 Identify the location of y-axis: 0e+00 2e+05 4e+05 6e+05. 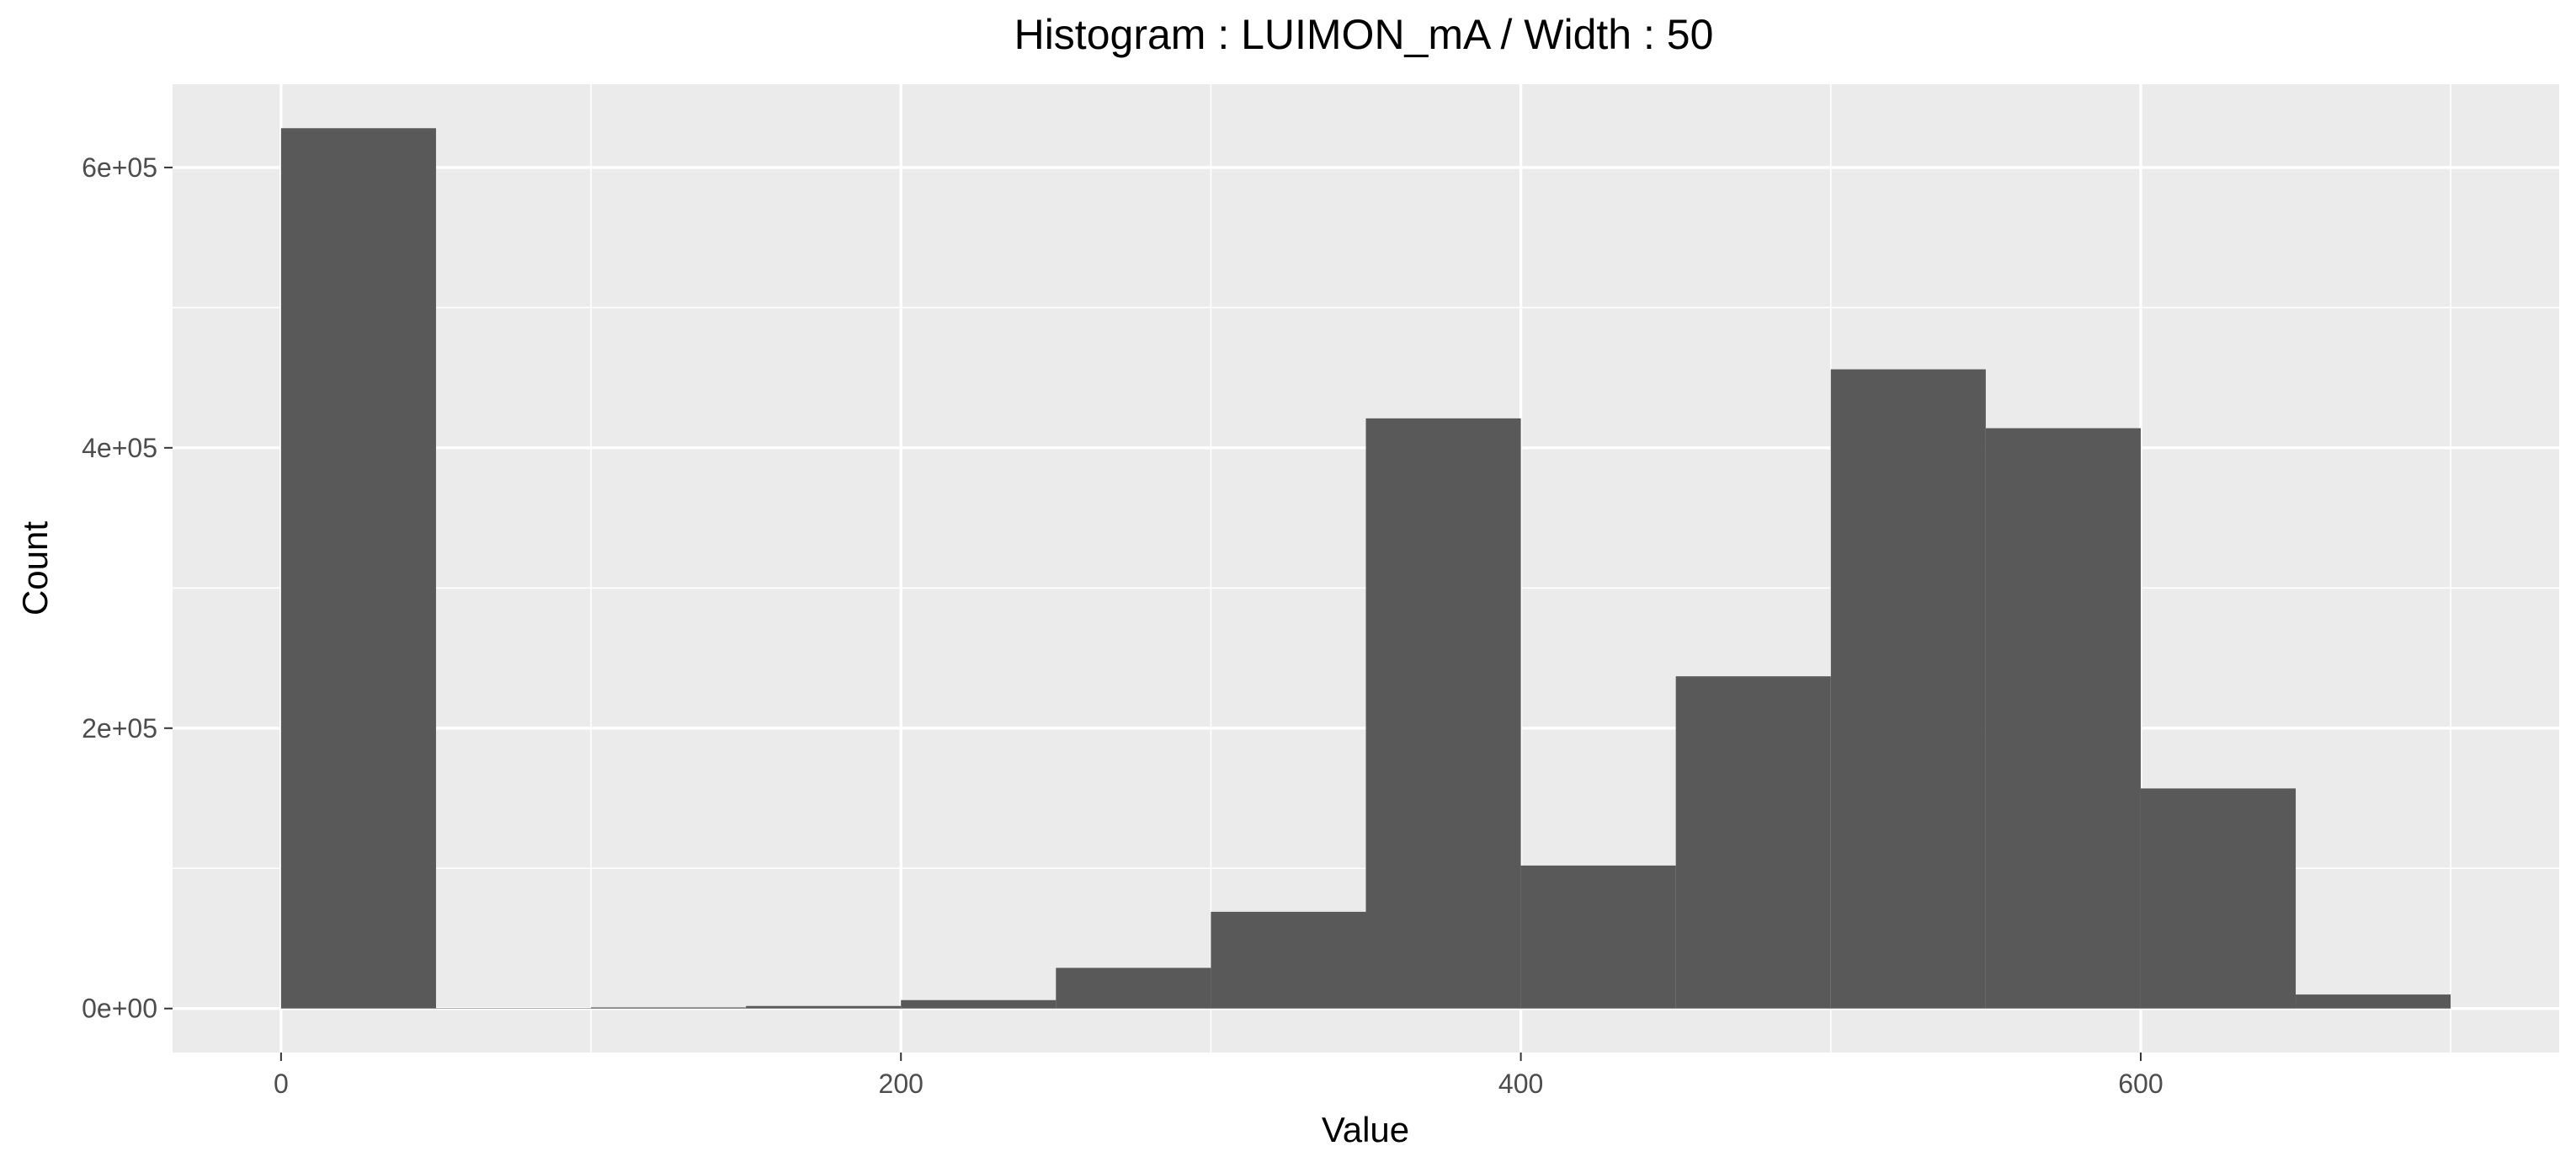
(128, 588).